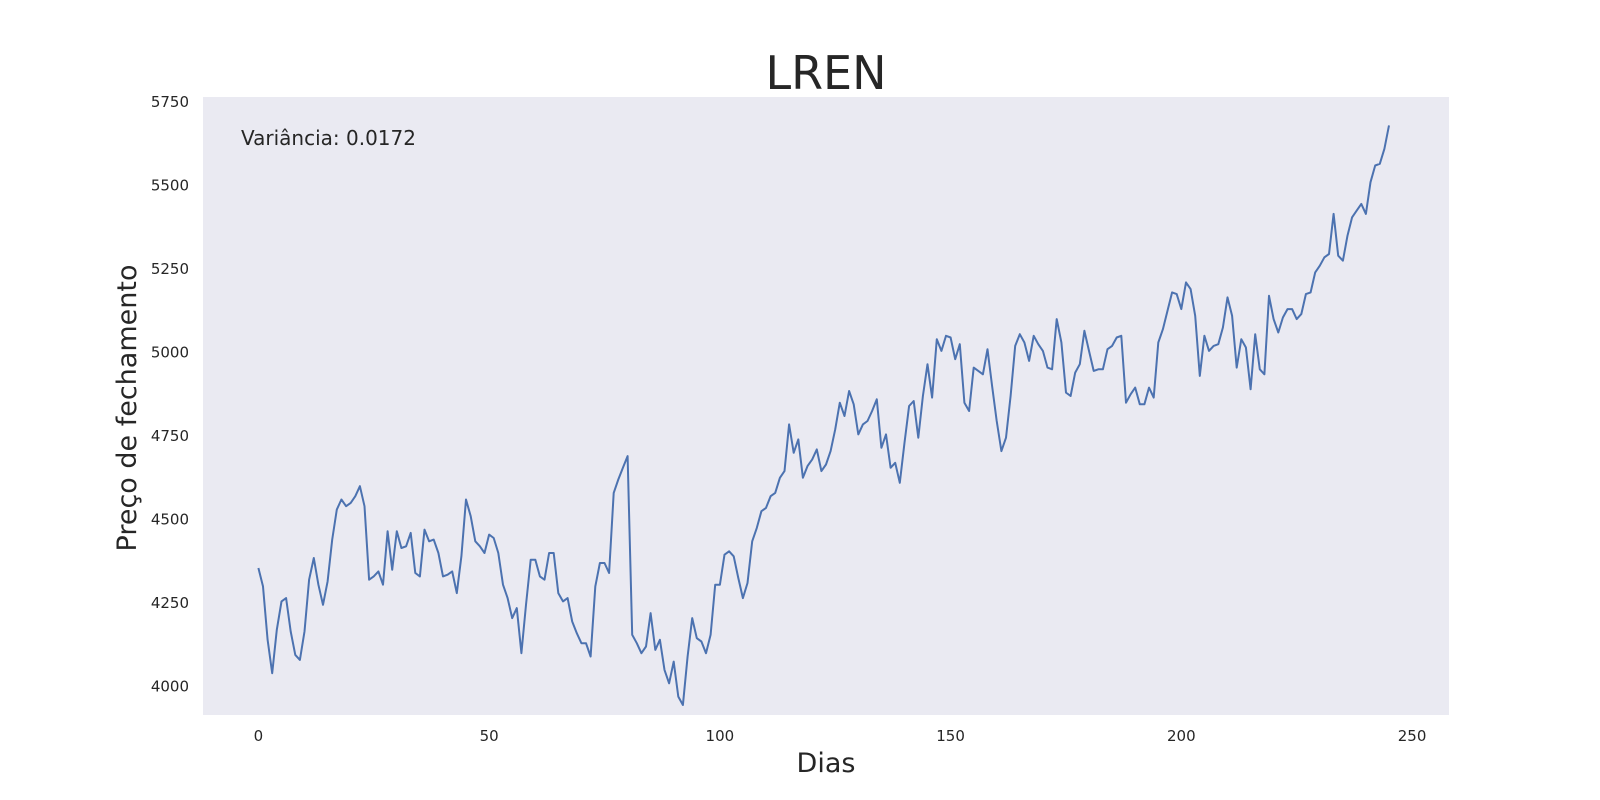 The height and width of the screenshot is (800, 1600). I want to click on y-axis-ticks: 4000 4250 4500 4750 5000 5250 5500 5750, so click(170, 394).